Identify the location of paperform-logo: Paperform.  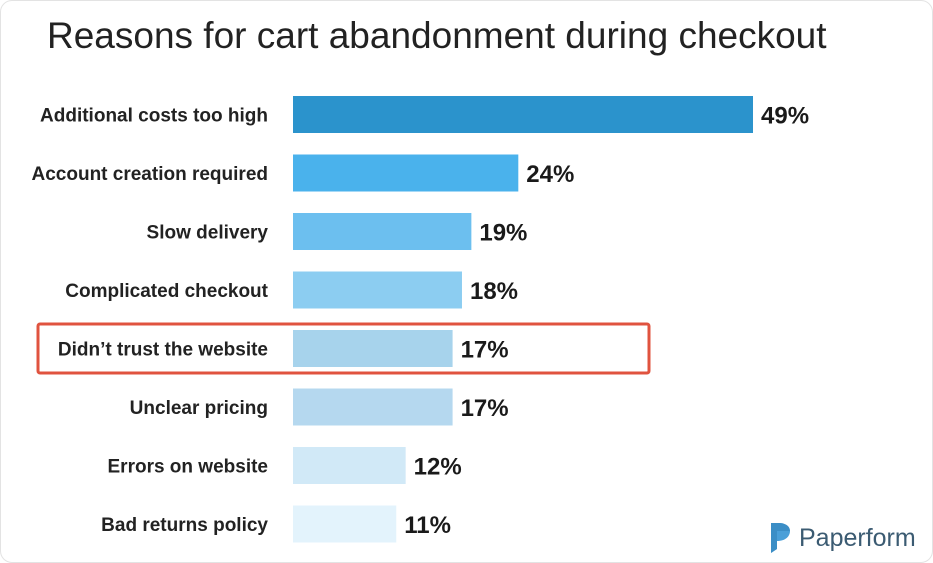
(842, 538).